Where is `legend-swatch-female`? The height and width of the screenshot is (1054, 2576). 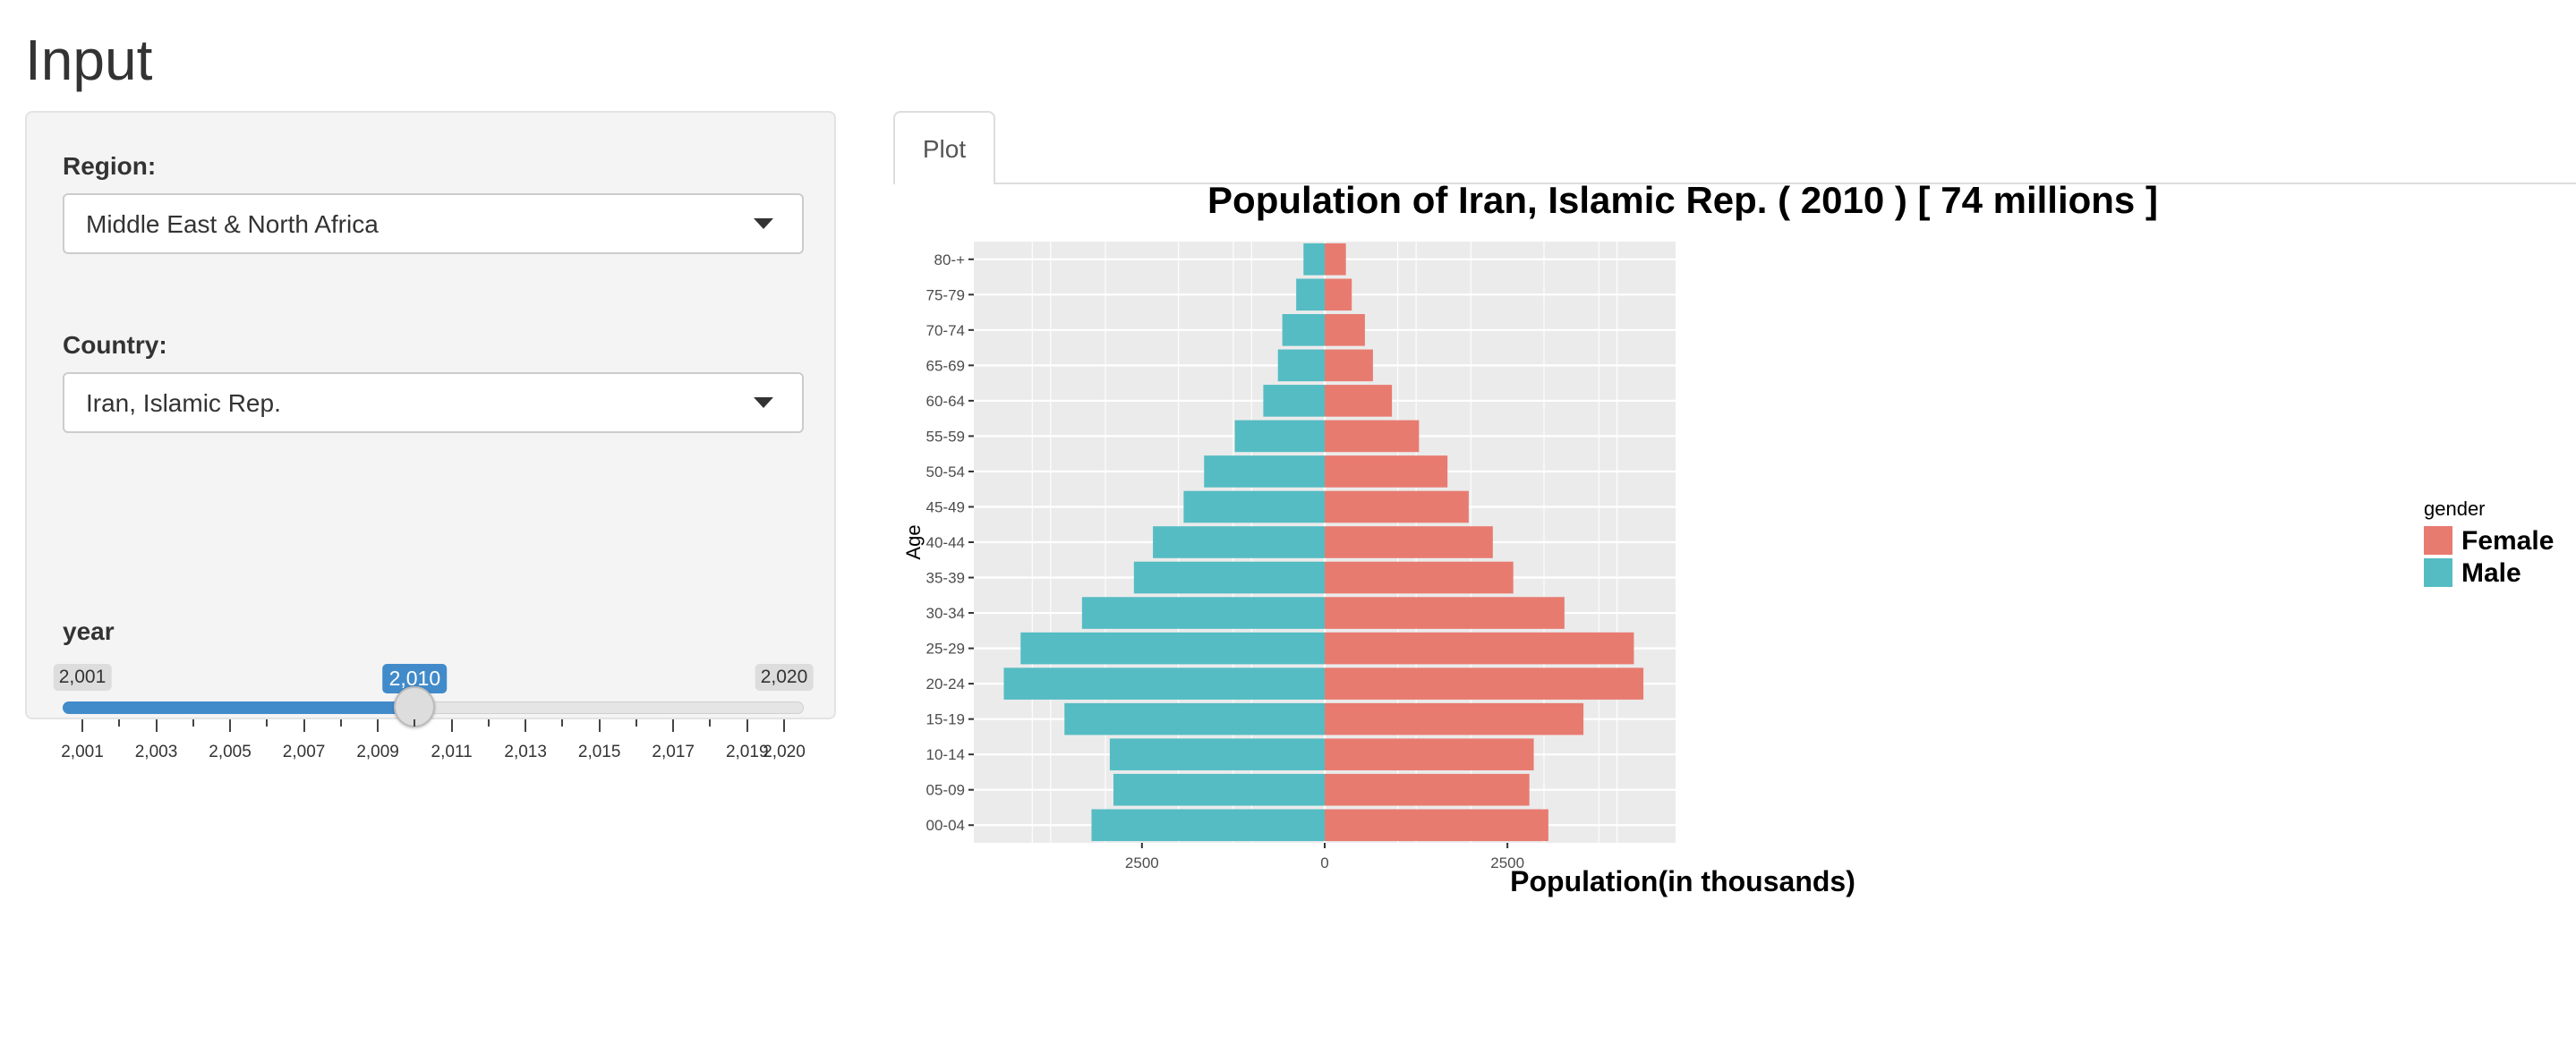
legend-swatch-female is located at coordinates (2438, 540).